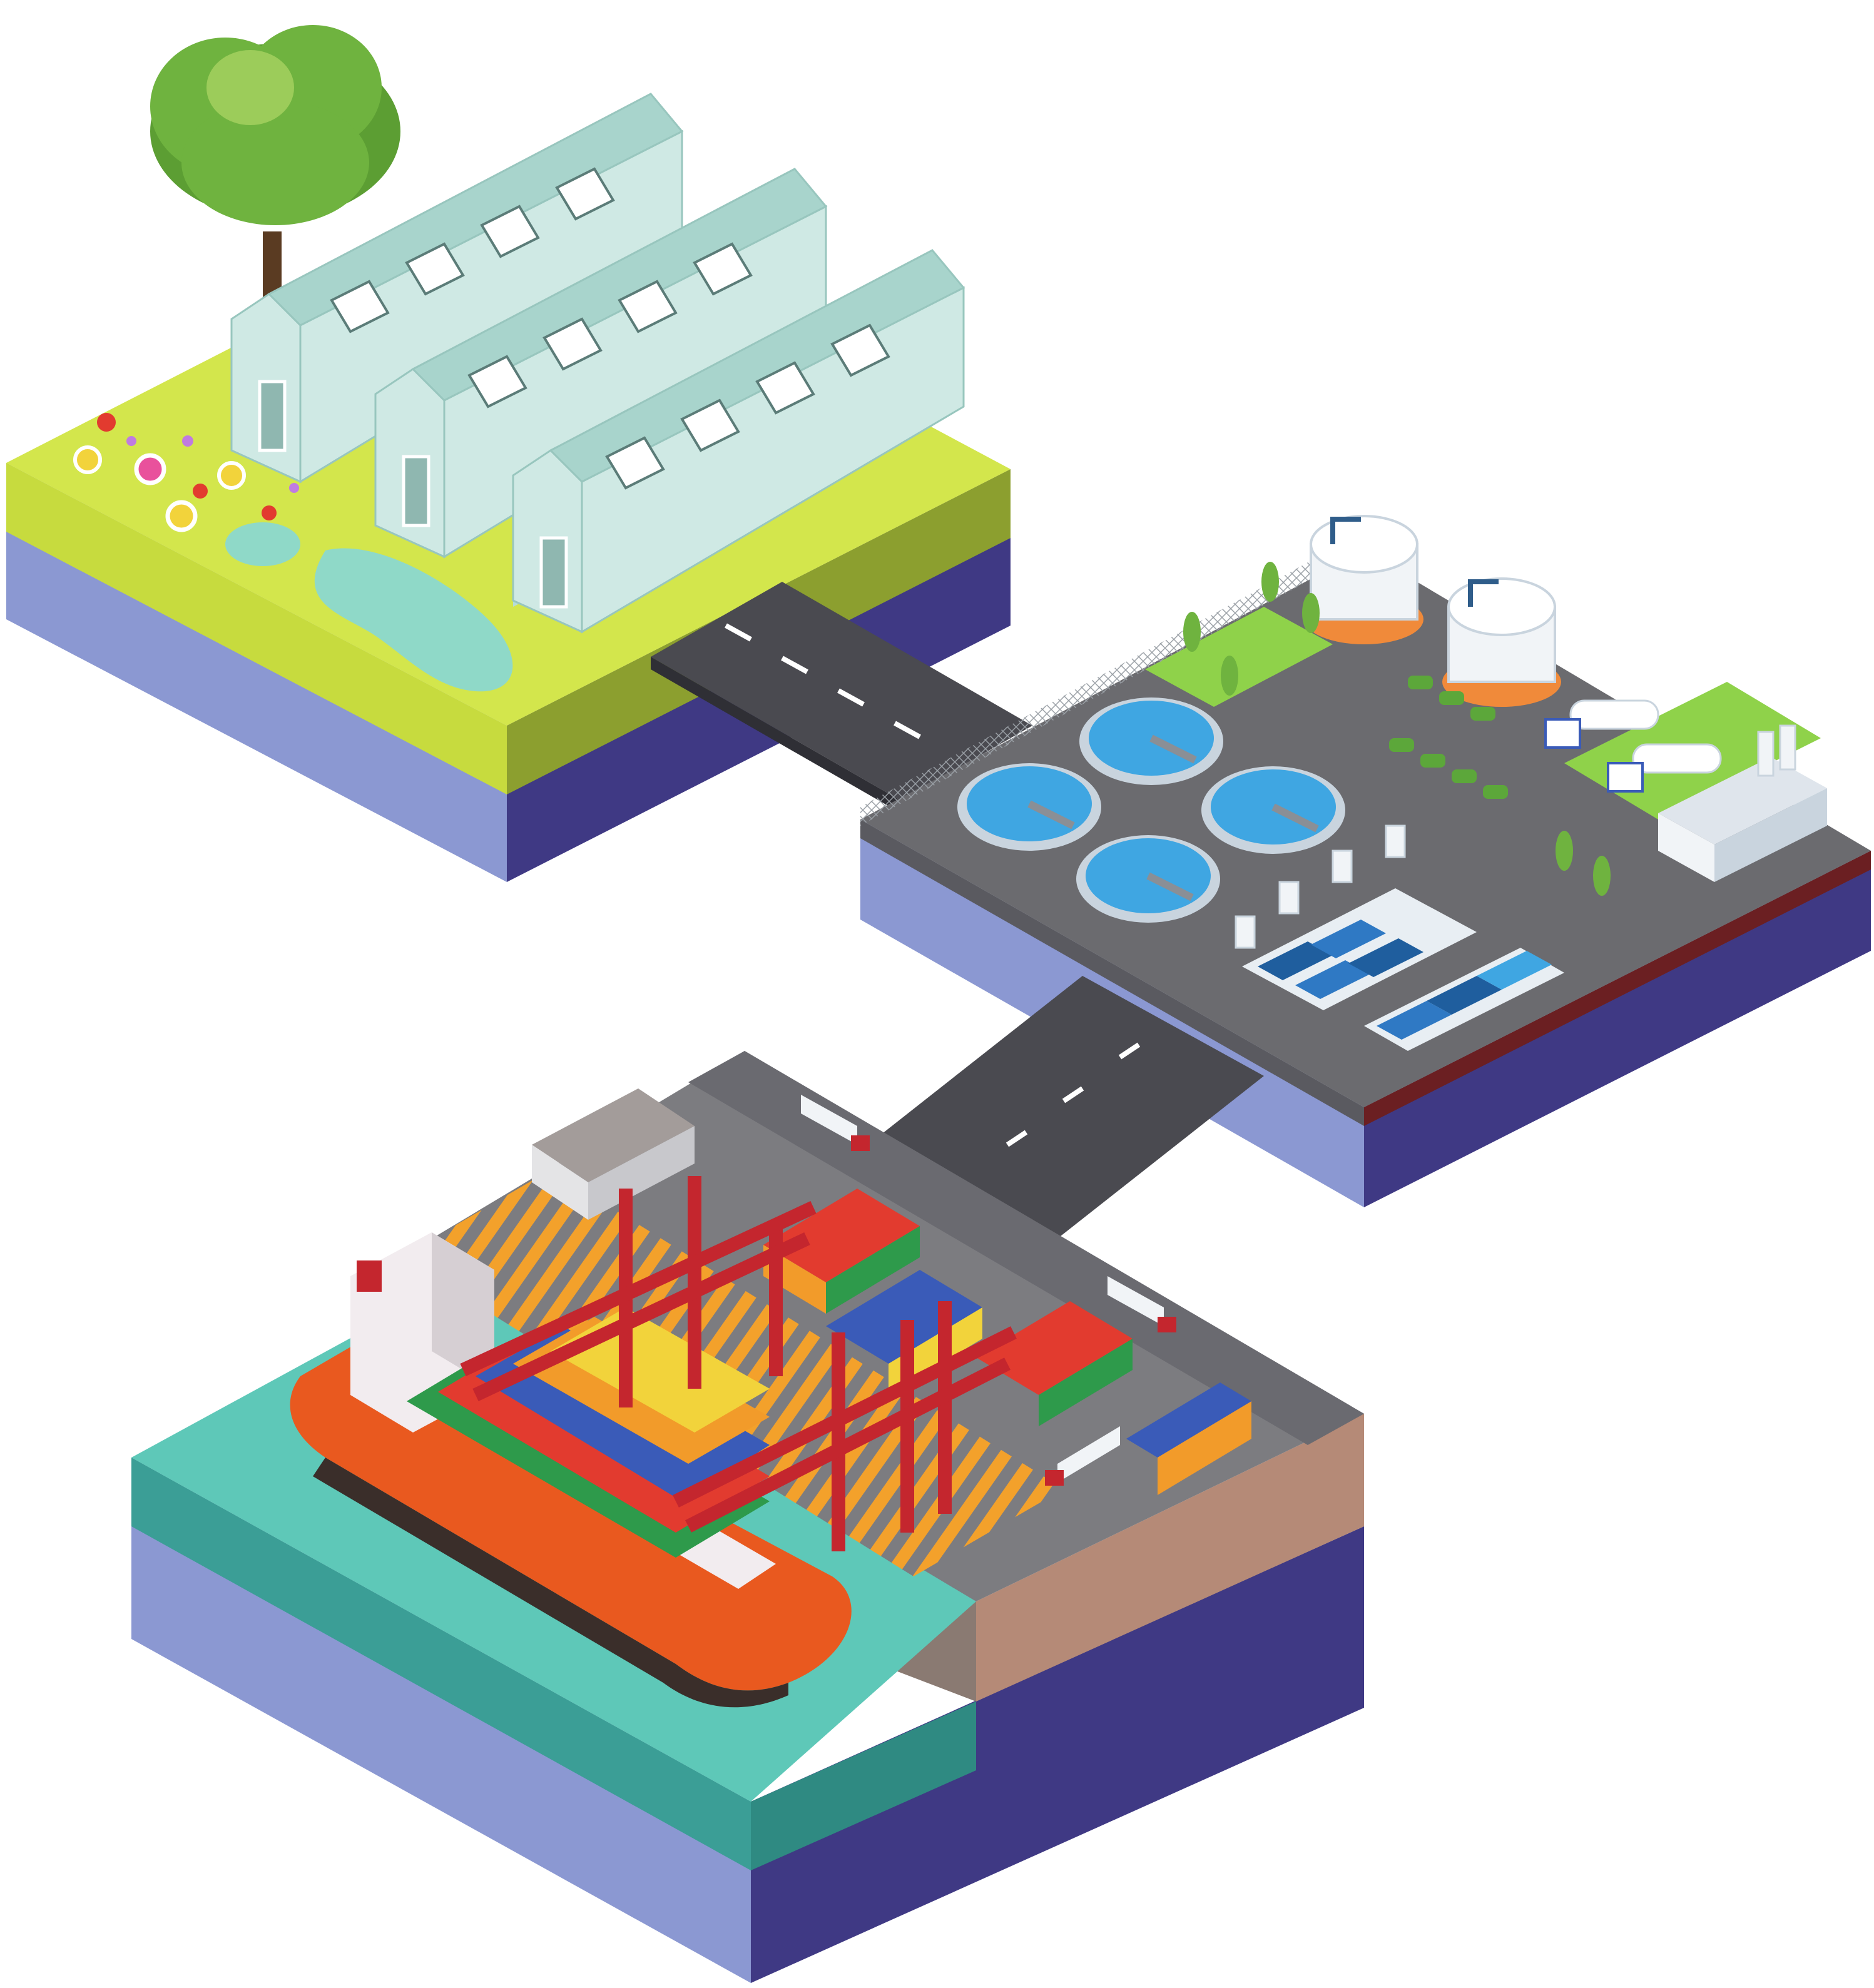  What do you see at coordinates (1057, 1754) in the screenshot?
I see `port-right-side` at bounding box center [1057, 1754].